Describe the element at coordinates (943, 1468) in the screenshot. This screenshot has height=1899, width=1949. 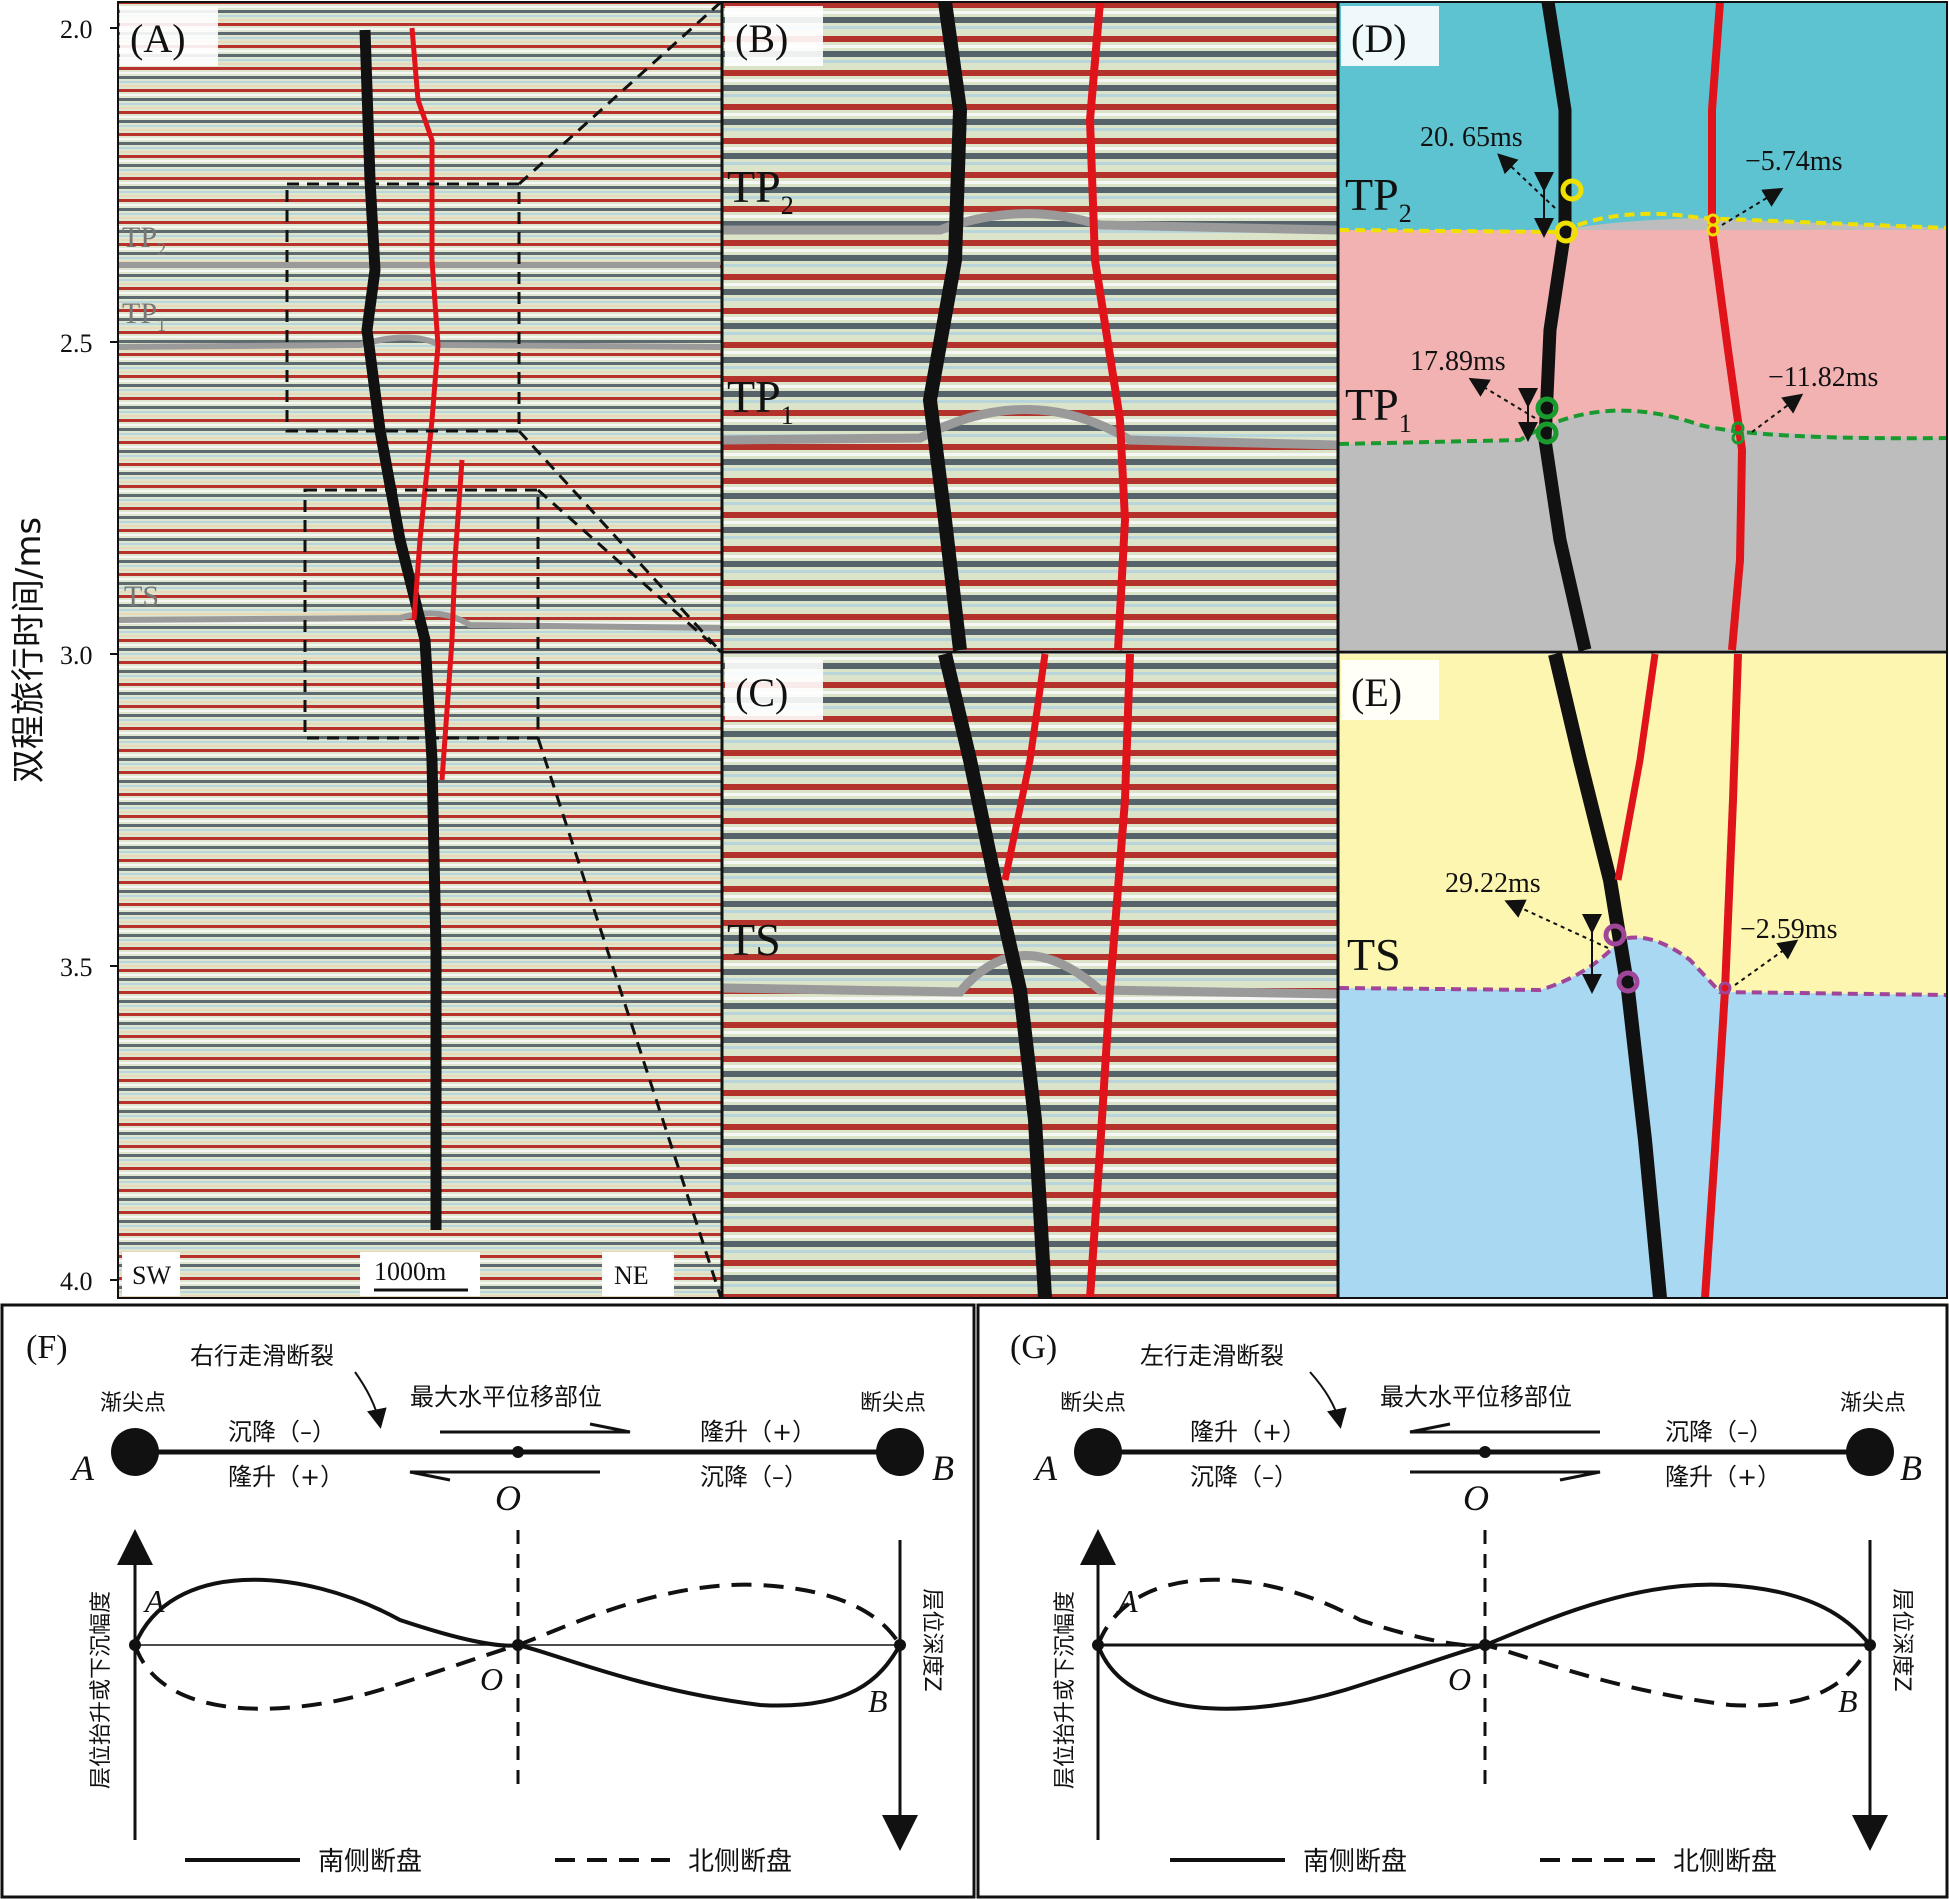
I see `label-b-f: B` at that location.